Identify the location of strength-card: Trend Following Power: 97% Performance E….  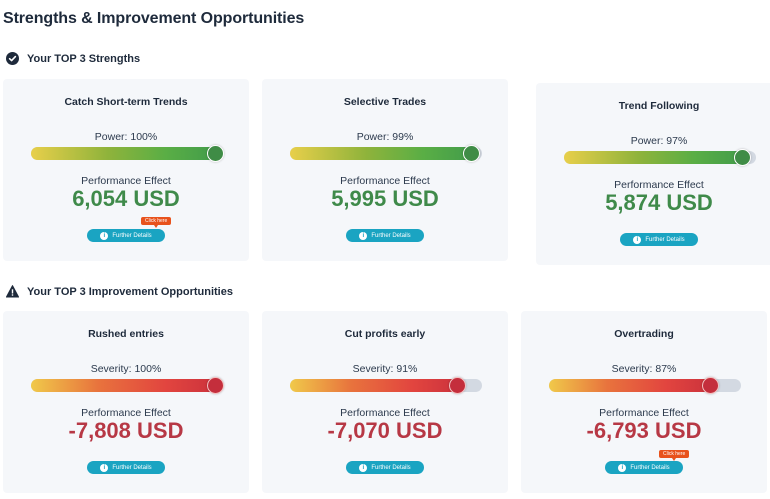
(653, 174).